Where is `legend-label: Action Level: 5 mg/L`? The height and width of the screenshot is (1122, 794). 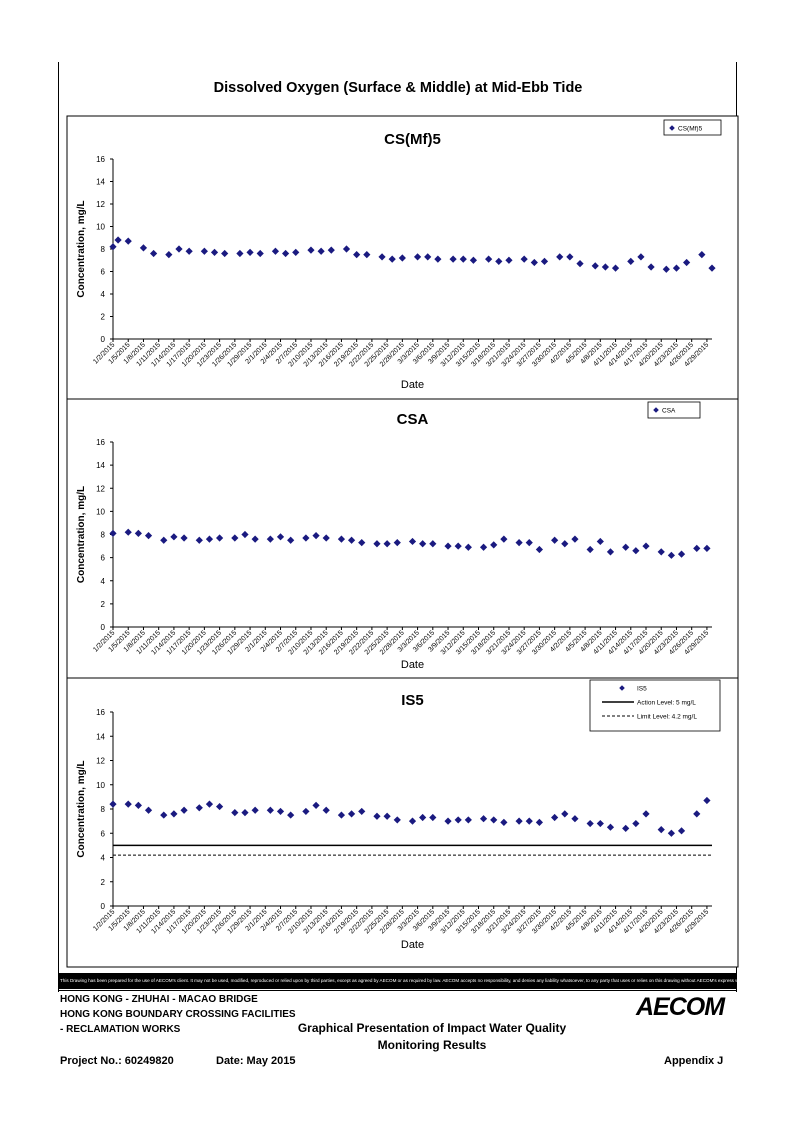
legend-label: Action Level: 5 mg/L is located at coordinates (666, 703).